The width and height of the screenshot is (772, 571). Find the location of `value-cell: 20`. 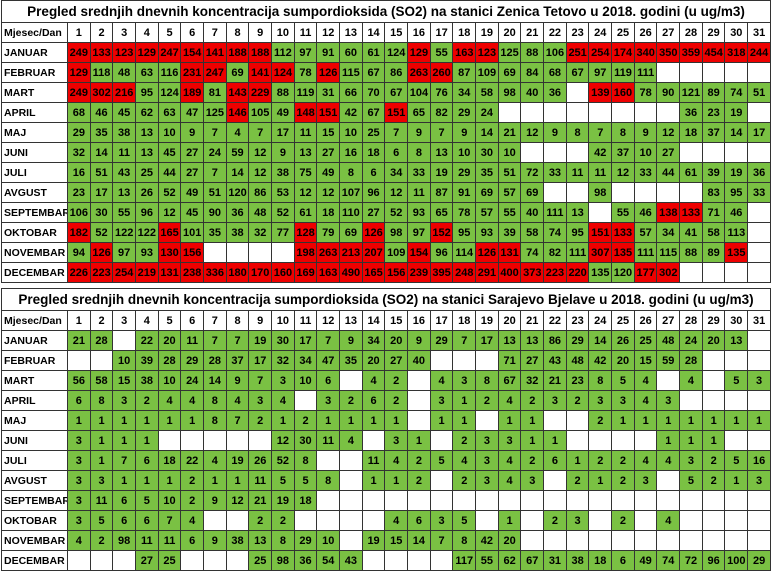

value-cell: 20 is located at coordinates (713, 340).